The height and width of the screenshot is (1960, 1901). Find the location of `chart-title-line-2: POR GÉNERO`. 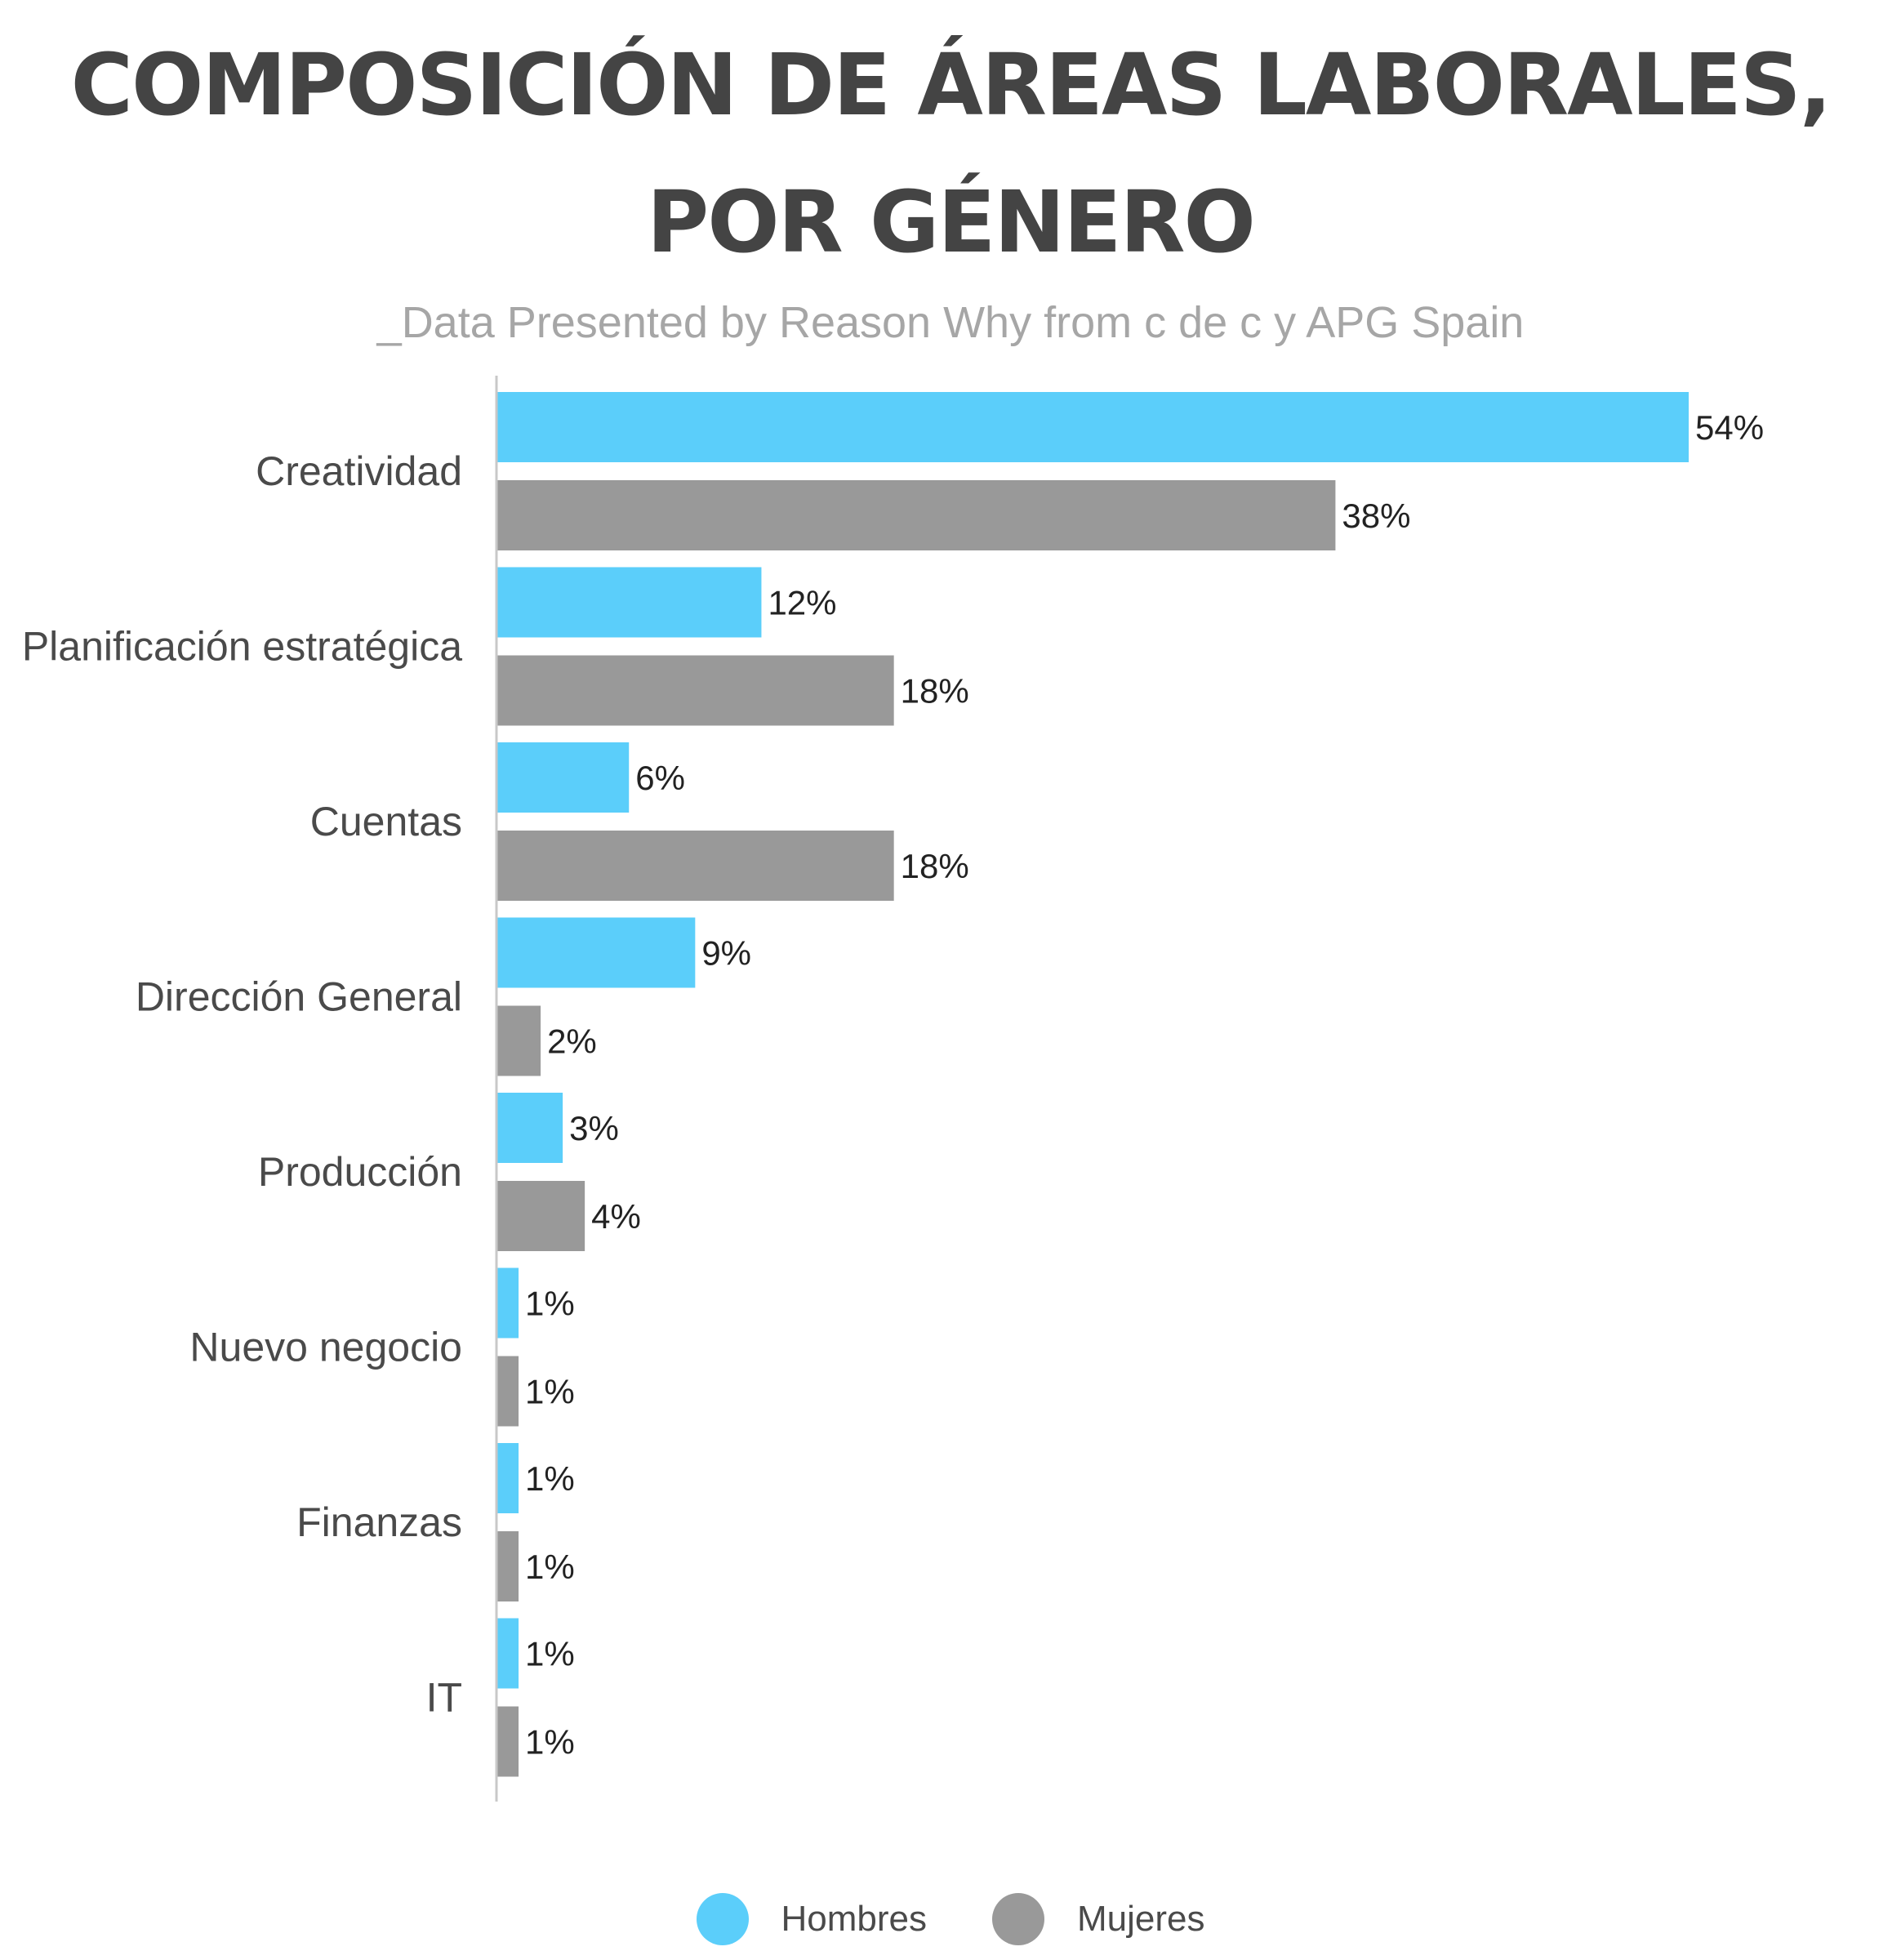

chart-title-line-2: POR GÉNERO is located at coordinates (951, 222).